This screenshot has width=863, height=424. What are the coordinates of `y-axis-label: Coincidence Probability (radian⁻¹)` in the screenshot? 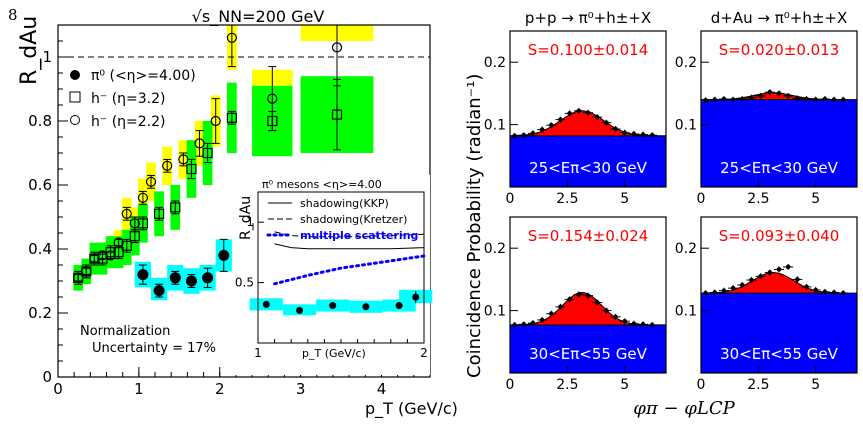 It's located at (474, 226).